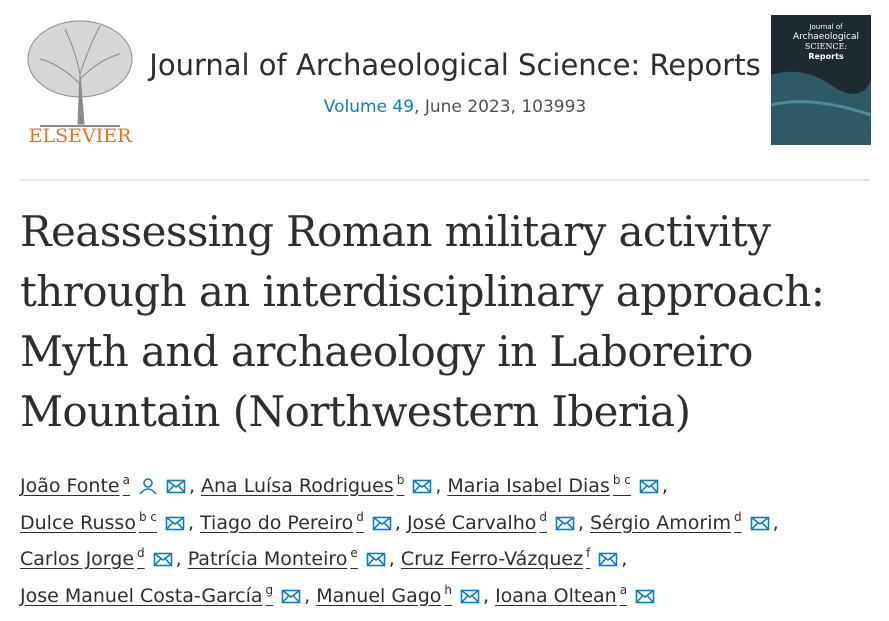 The height and width of the screenshot is (621, 889). Describe the element at coordinates (147, 594) in the screenshot. I see `author-name: Jose Manuel Costa-García g` at that location.